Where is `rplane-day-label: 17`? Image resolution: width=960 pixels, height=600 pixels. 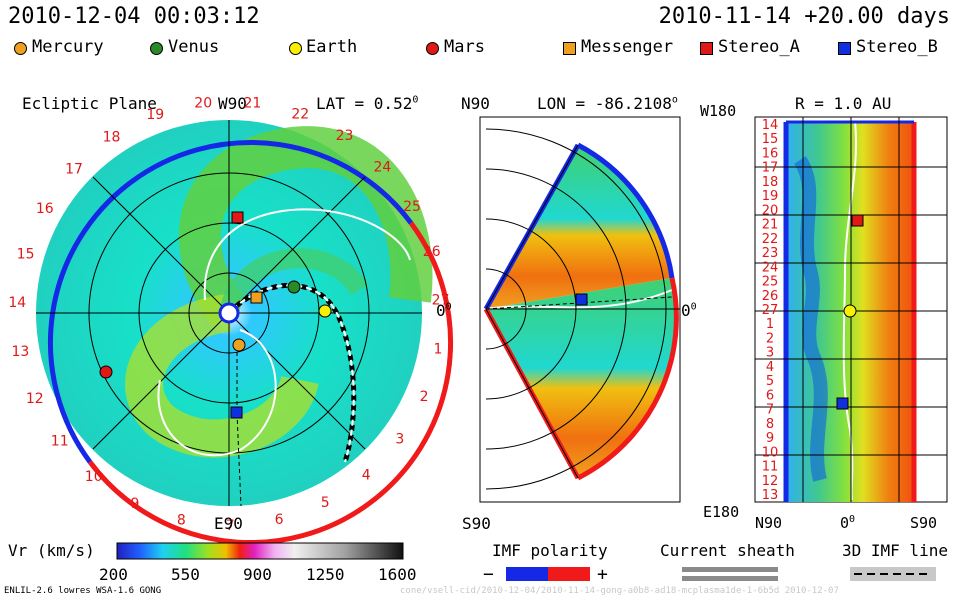 rplane-day-label: 17 is located at coordinates (770, 168).